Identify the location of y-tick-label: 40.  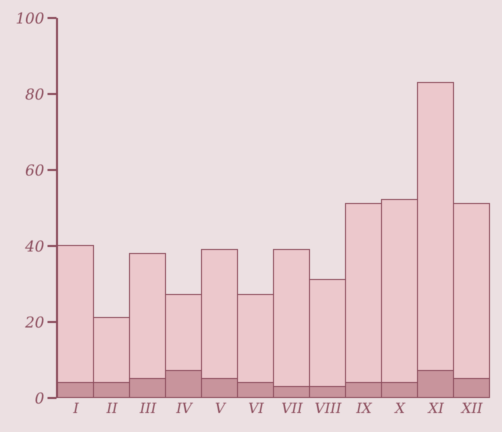
(34, 246).